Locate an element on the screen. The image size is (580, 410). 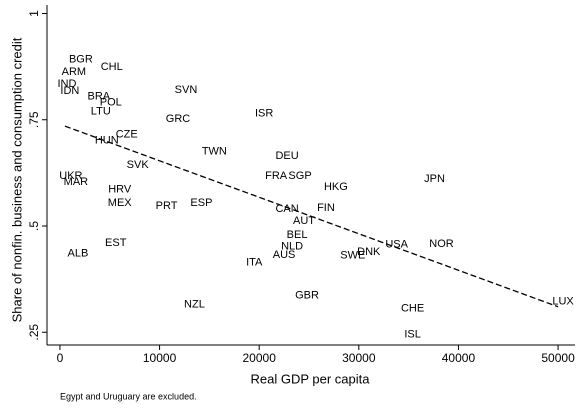
point-label: GRC is located at coordinates (178, 119).